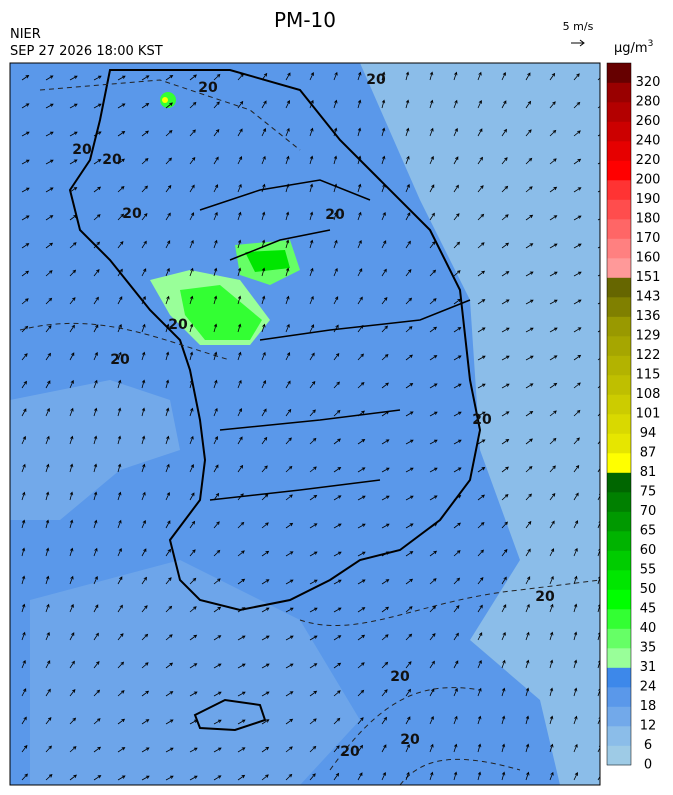  I want to click on colorbar-label: 6, so click(648, 745).